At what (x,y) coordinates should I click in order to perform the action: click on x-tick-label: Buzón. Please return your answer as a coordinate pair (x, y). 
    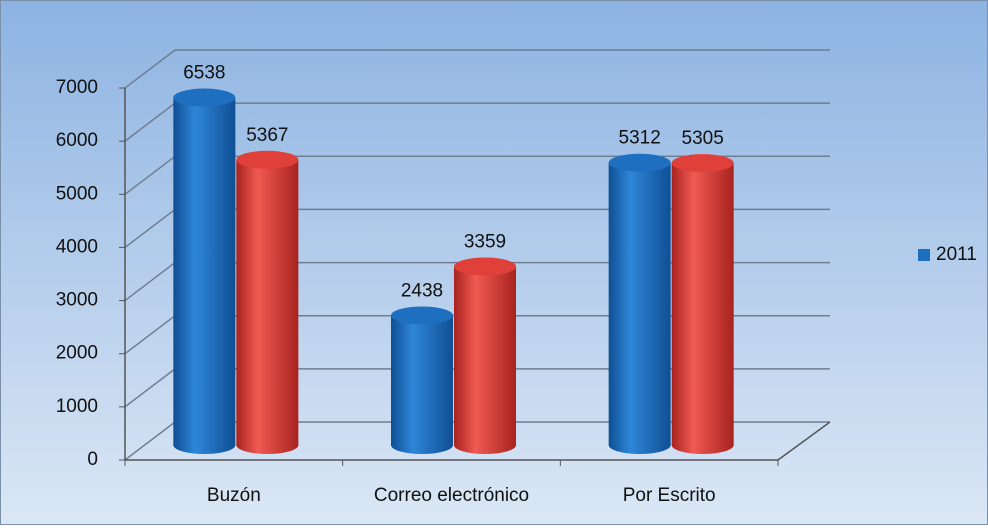
    Looking at the image, I should click on (234, 495).